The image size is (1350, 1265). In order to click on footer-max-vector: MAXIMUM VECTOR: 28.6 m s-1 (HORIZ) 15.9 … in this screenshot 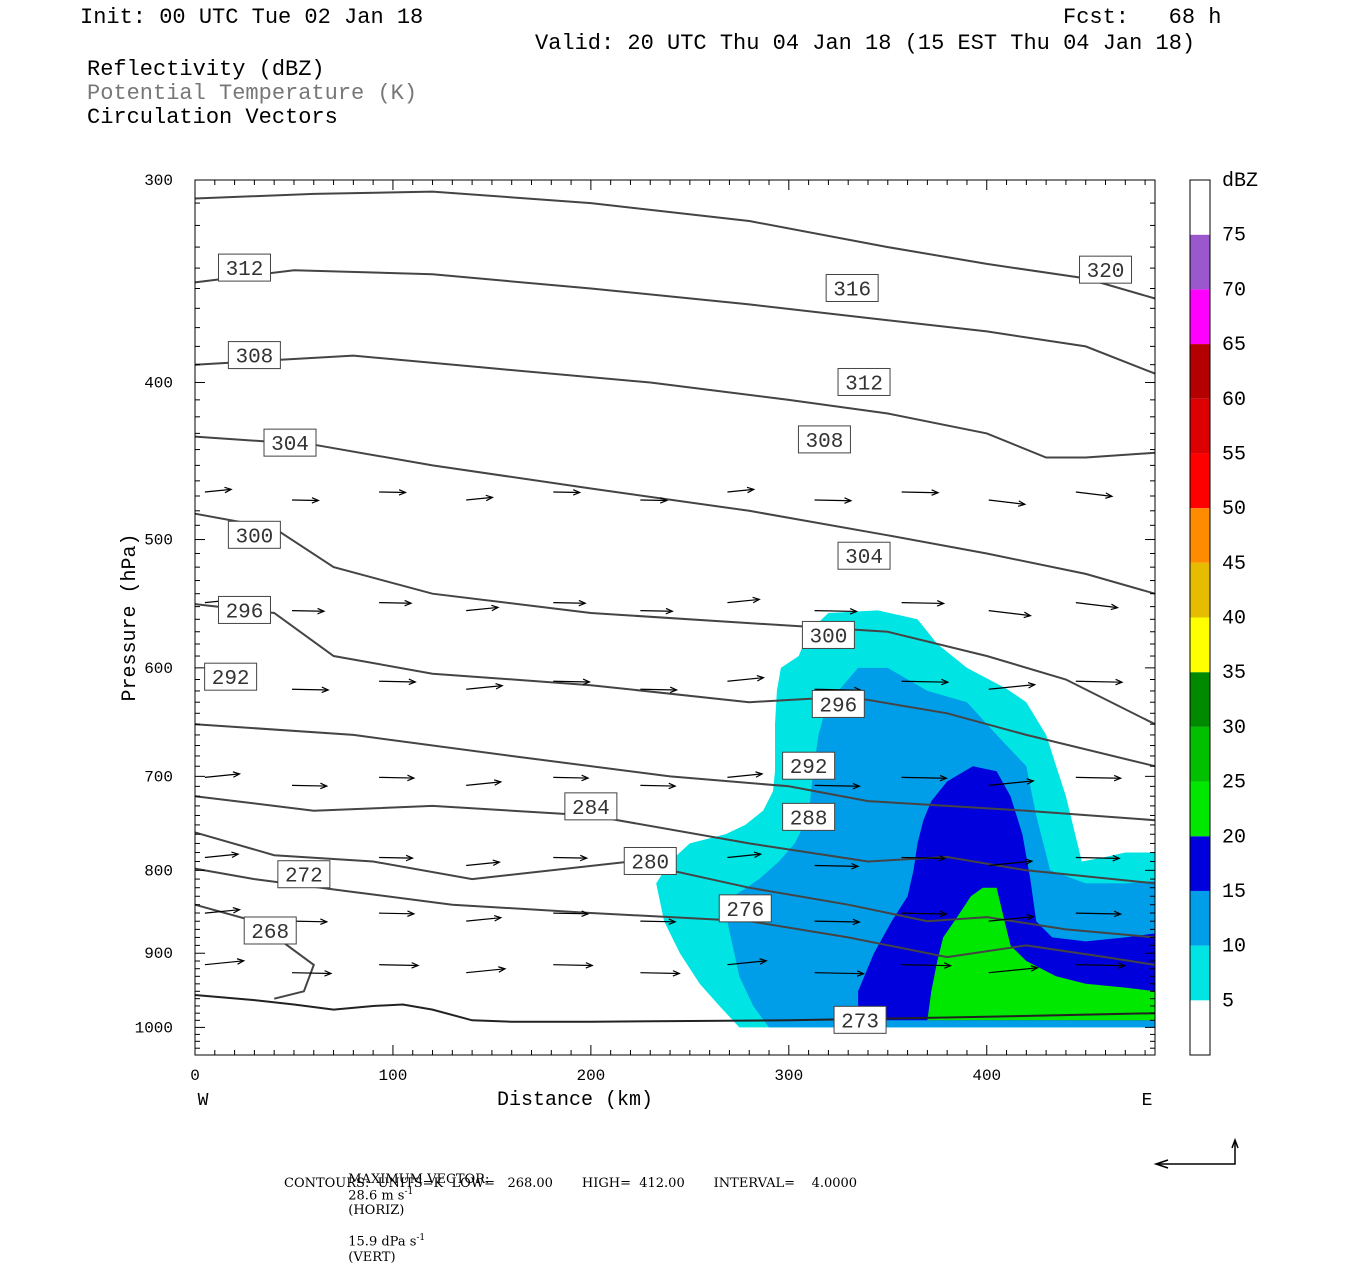, I will do `click(414, 1211)`.